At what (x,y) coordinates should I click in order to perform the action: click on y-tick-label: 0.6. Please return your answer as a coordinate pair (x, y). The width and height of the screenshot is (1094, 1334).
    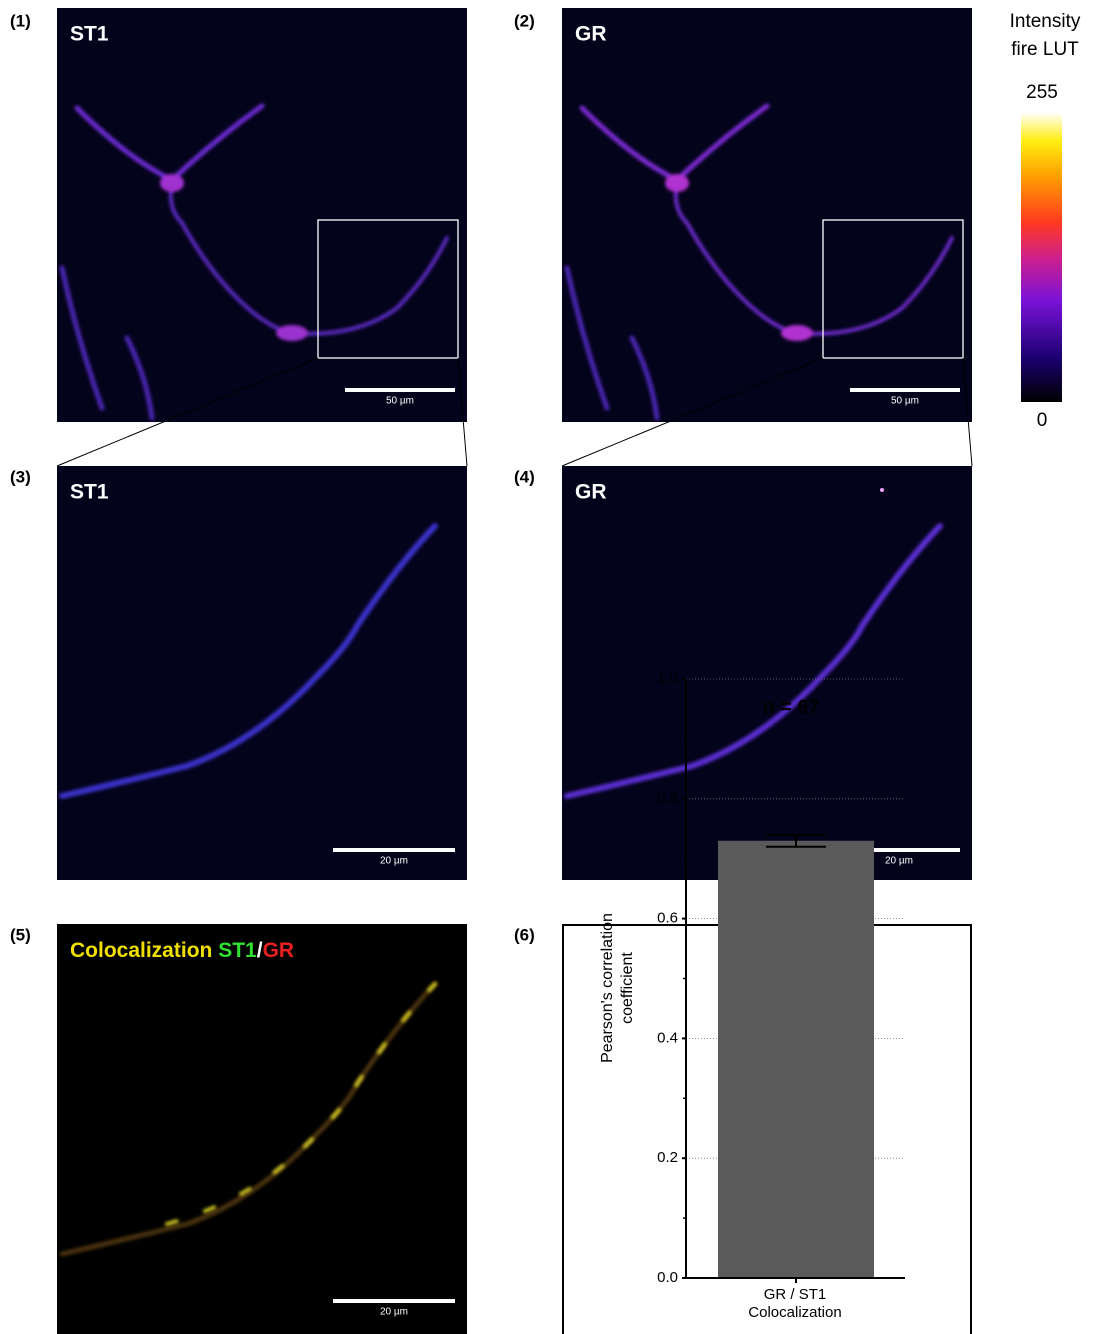
    Looking at the image, I should click on (667, 918).